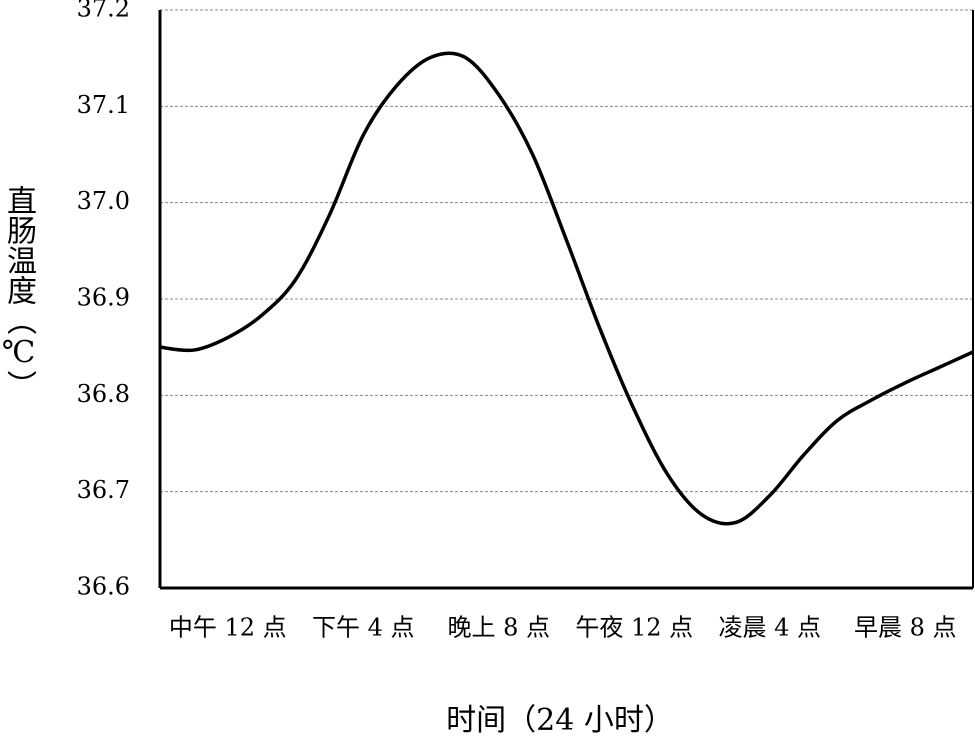 This screenshot has height=741, width=975. I want to click on y-axis-title: 直肠温度（℃）, so click(18, 292).